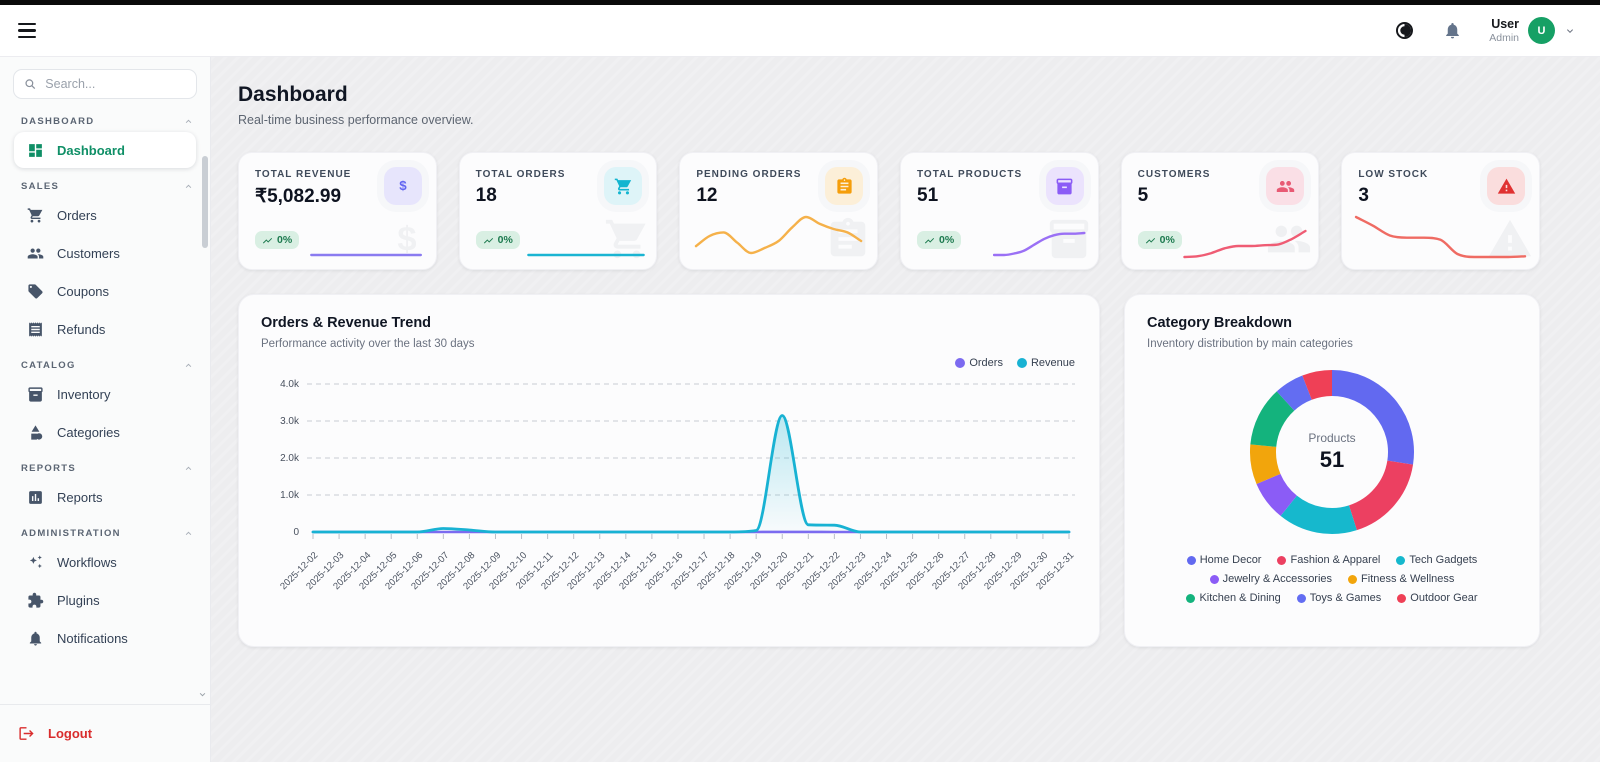  What do you see at coordinates (1272, 419) in the screenshot?
I see `donut-segment-kitchen-dining` at bounding box center [1272, 419].